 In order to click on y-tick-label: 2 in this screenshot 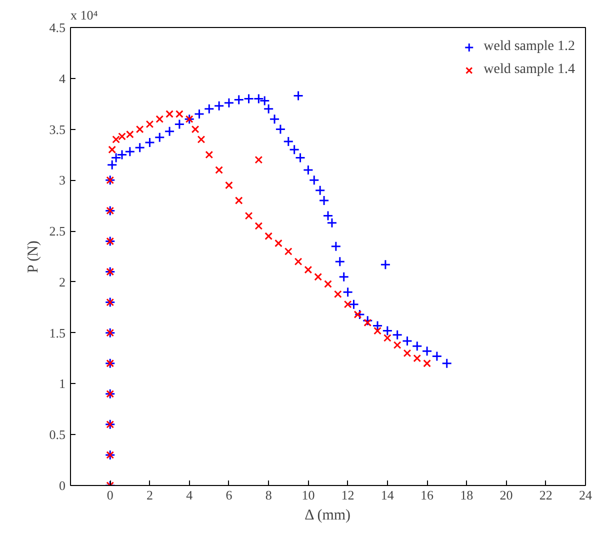, I will do `click(62, 282)`.